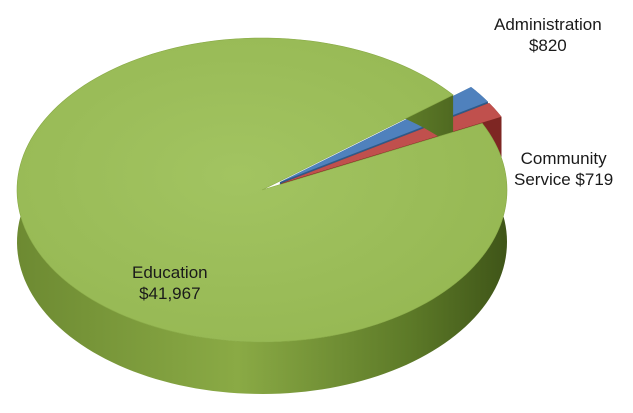 The width and height of the screenshot is (633, 413). What do you see at coordinates (563, 158) in the screenshot?
I see `label-community-service-line1: Community` at bounding box center [563, 158].